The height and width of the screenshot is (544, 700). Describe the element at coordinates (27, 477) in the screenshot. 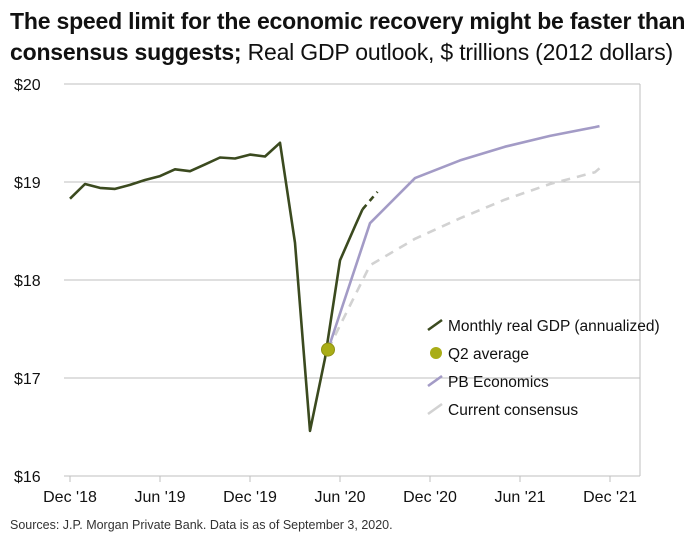

I see `y-tick-label-16: $16` at that location.